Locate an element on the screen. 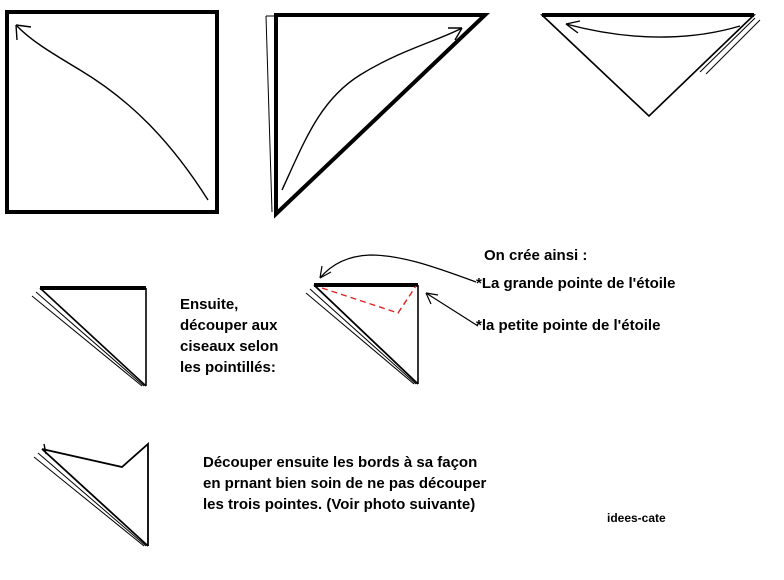  cut-line is located at coordinates (369, 299).